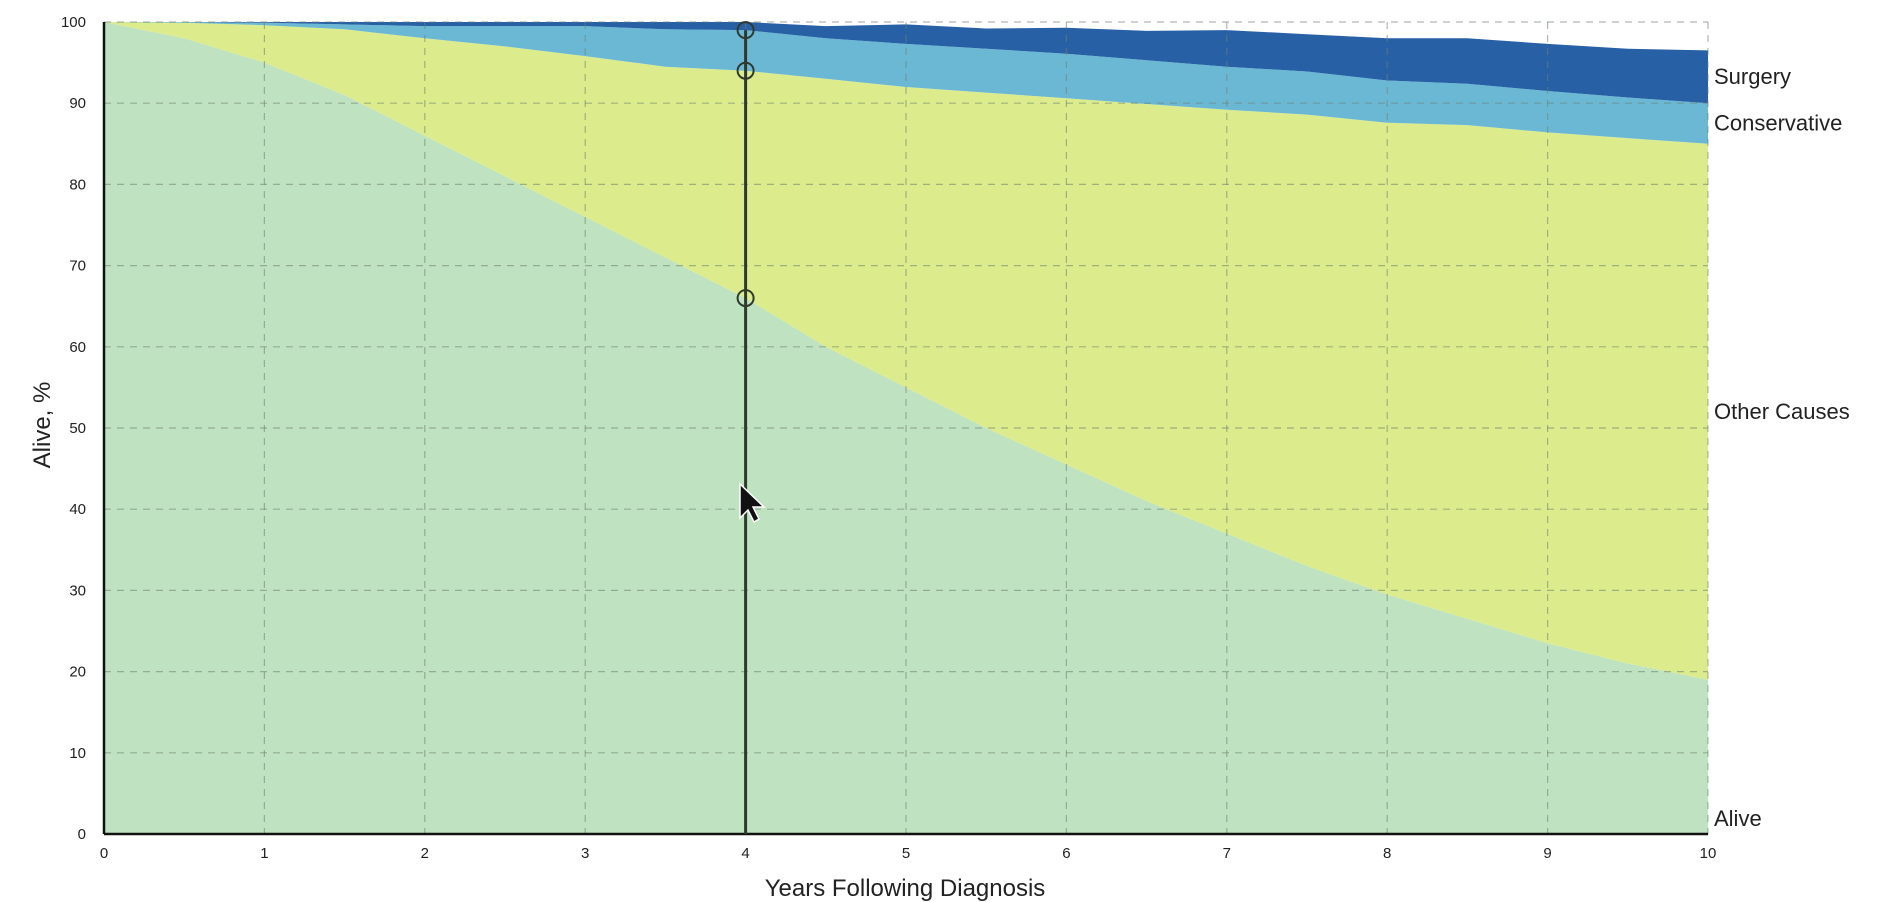 The width and height of the screenshot is (1890, 902). I want to click on x-tick-label: 8, so click(1387, 853).